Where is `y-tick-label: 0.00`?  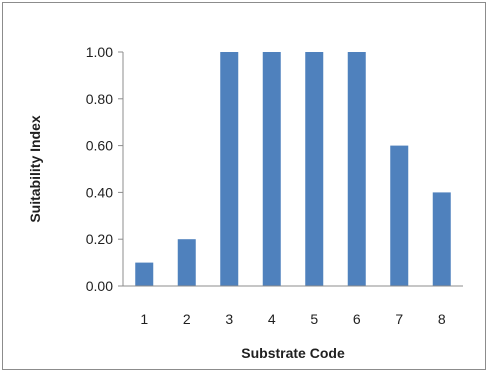 y-tick-label: 0.00 is located at coordinates (99, 286).